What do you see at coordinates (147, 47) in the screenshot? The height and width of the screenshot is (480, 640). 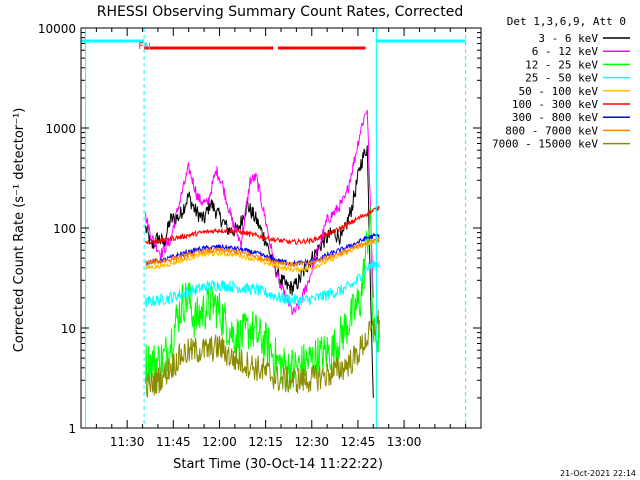 I see `annotation-n: N` at bounding box center [147, 47].